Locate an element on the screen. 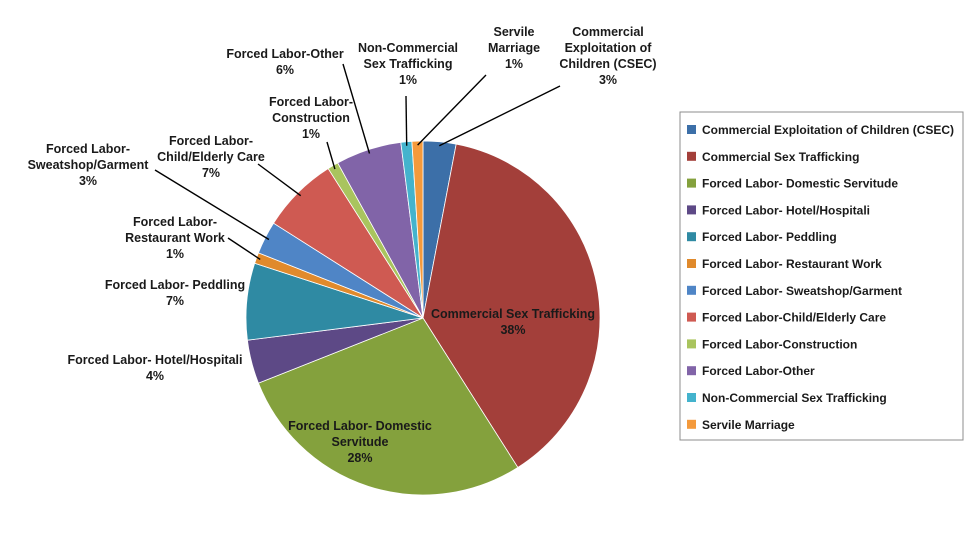 This screenshot has width=980, height=555. leader-line-non-commercial-sex-trafficking is located at coordinates (406, 120).